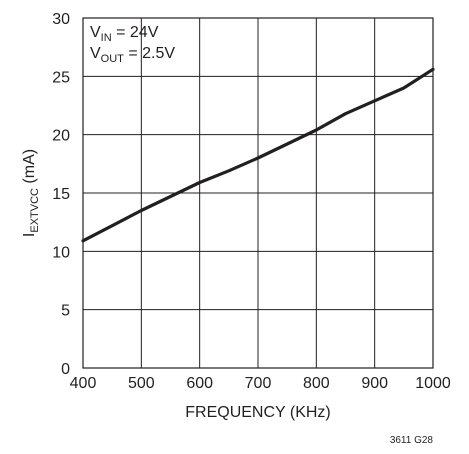  Describe the element at coordinates (412, 440) in the screenshot. I see `figure-code: 3611 G28` at that location.